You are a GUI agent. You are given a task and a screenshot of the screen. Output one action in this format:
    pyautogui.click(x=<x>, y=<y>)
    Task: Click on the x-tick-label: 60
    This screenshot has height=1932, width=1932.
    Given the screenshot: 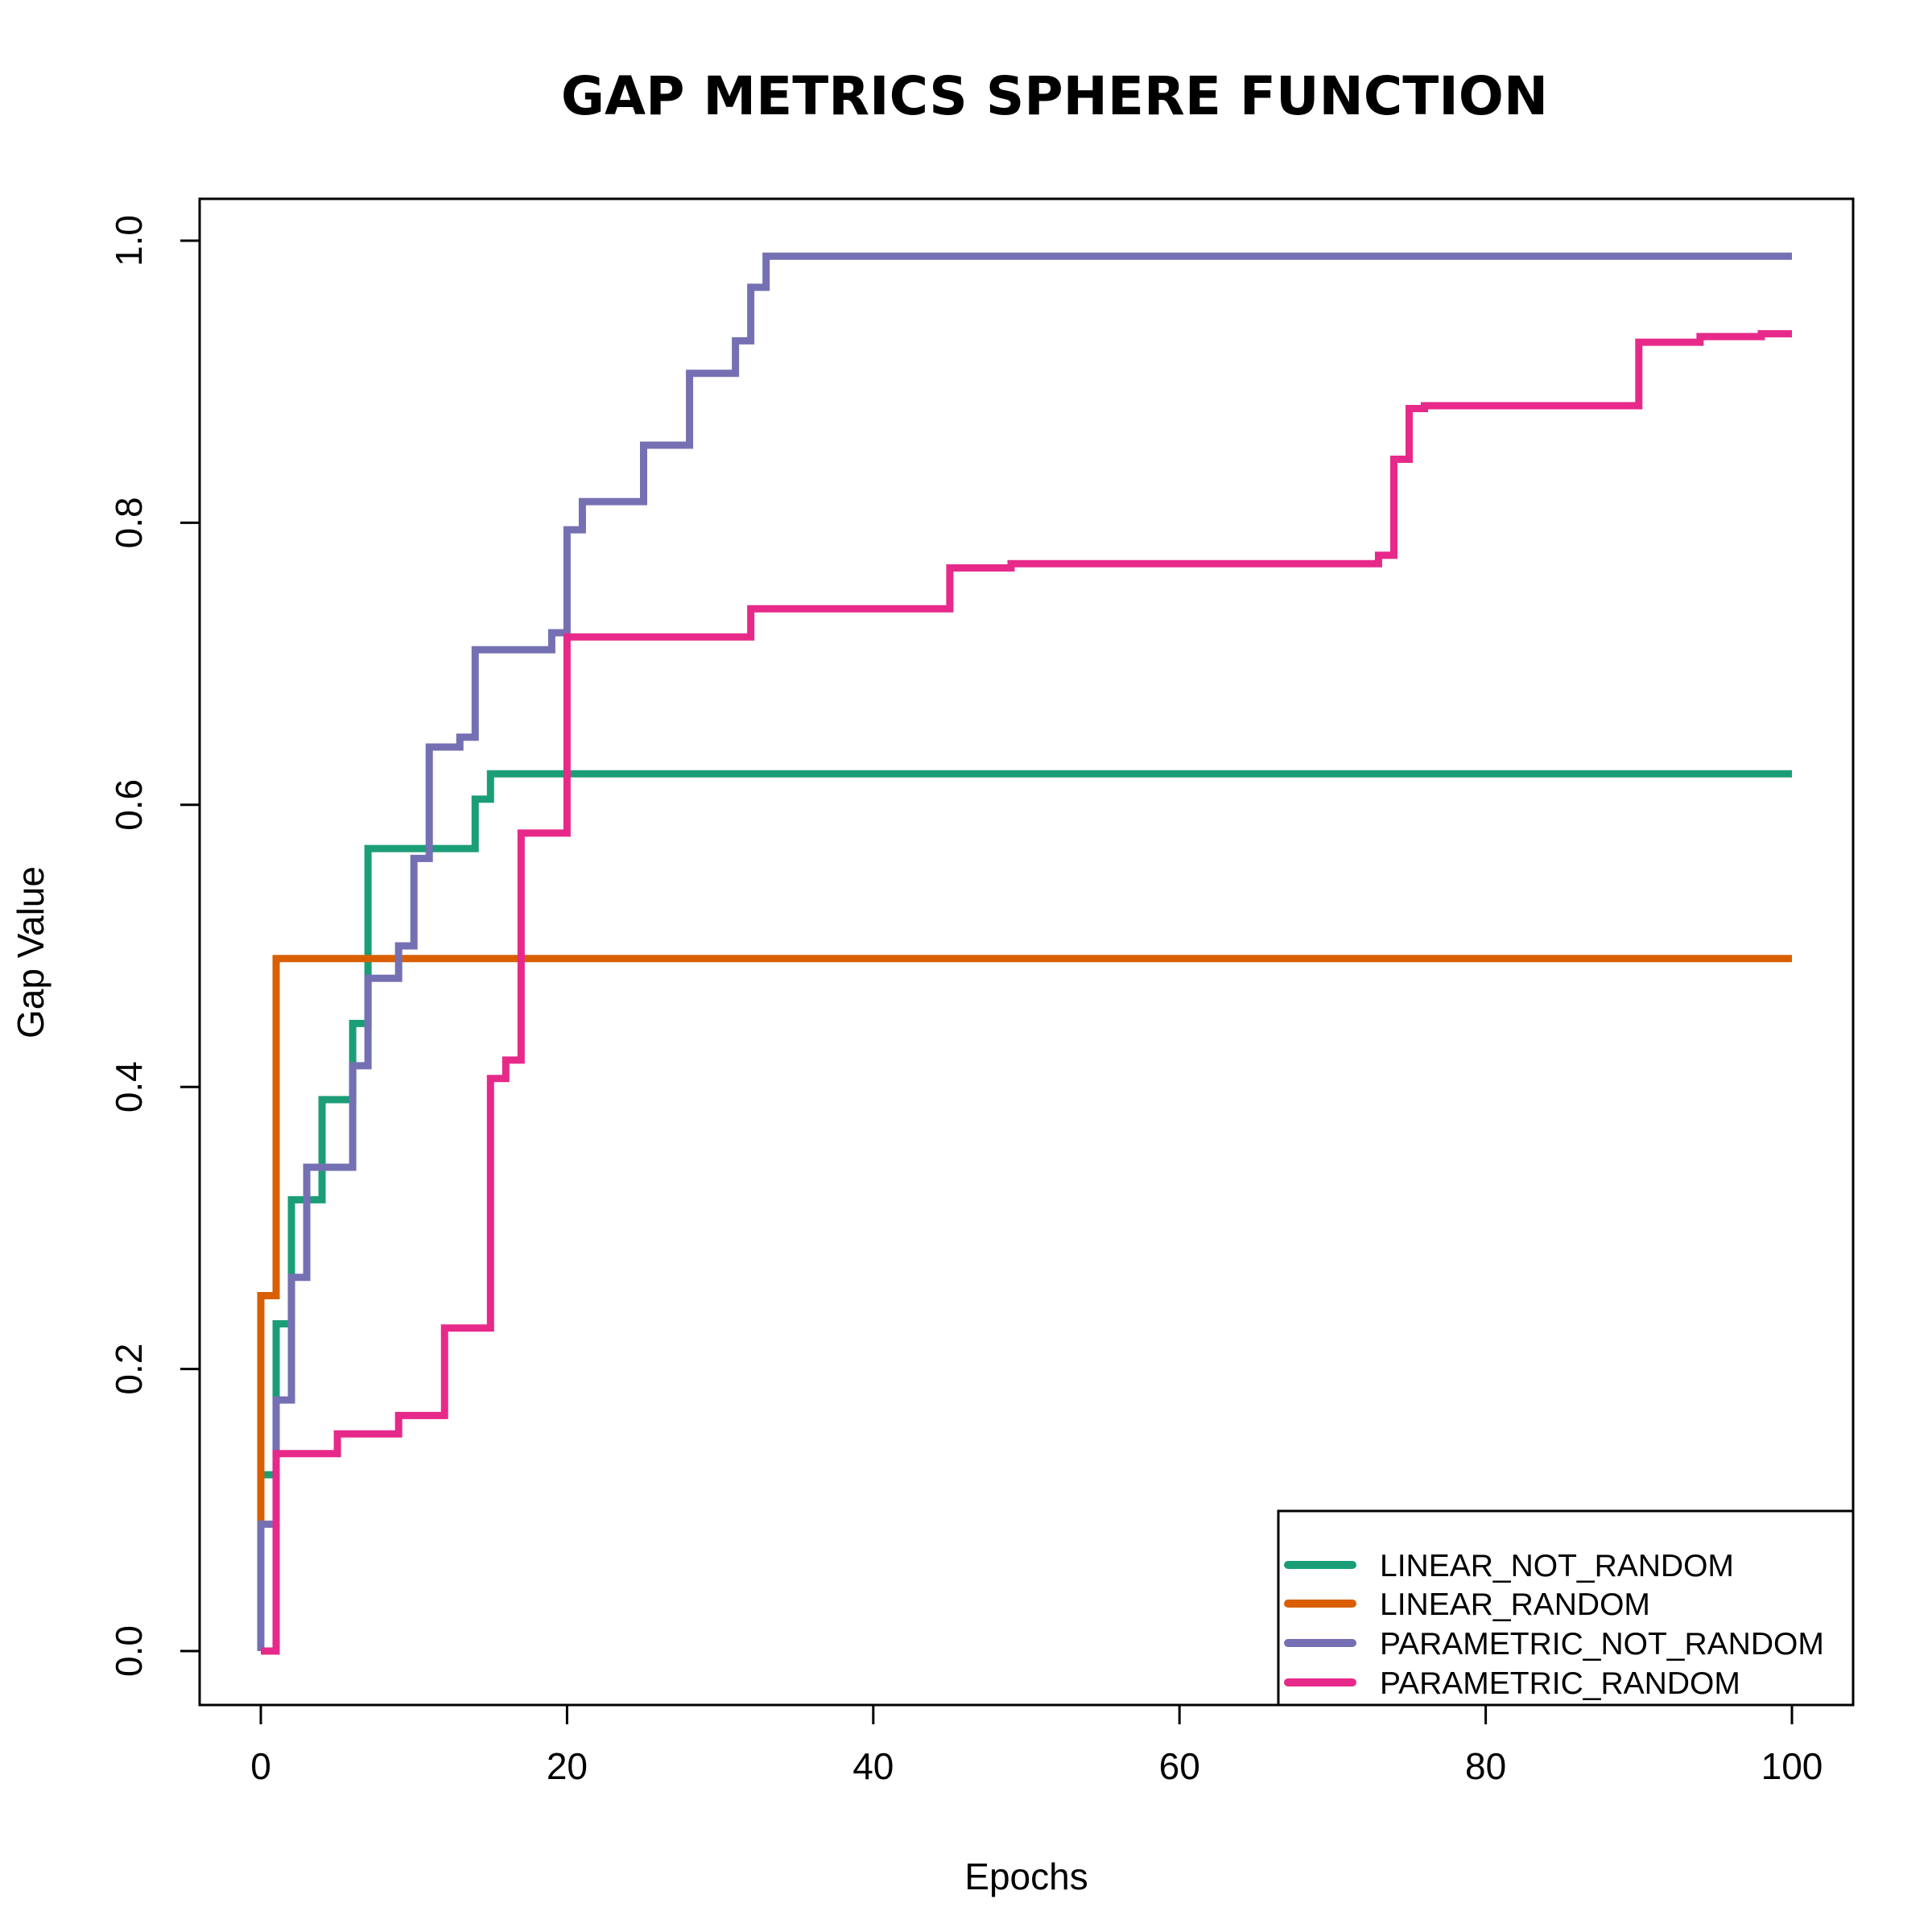 What is the action you would take?
    pyautogui.click(x=1179, y=1766)
    